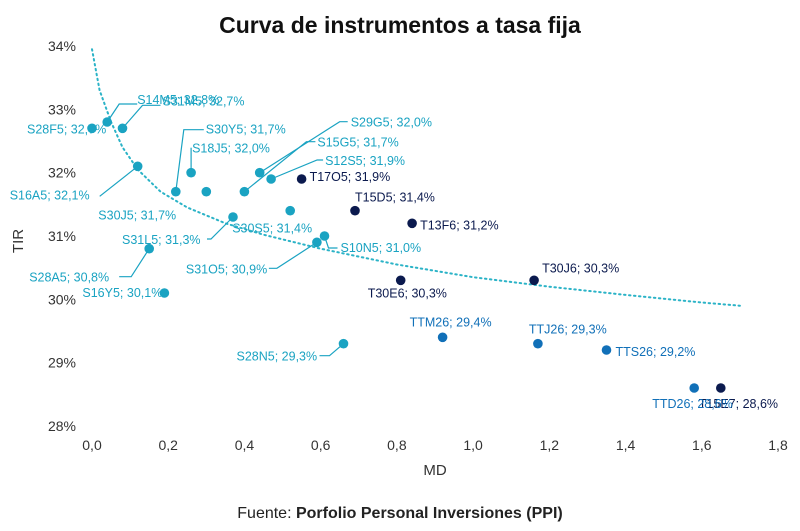 This screenshot has width=800, height=531. I want to click on x-tick-label: 1,2, so click(550, 445).